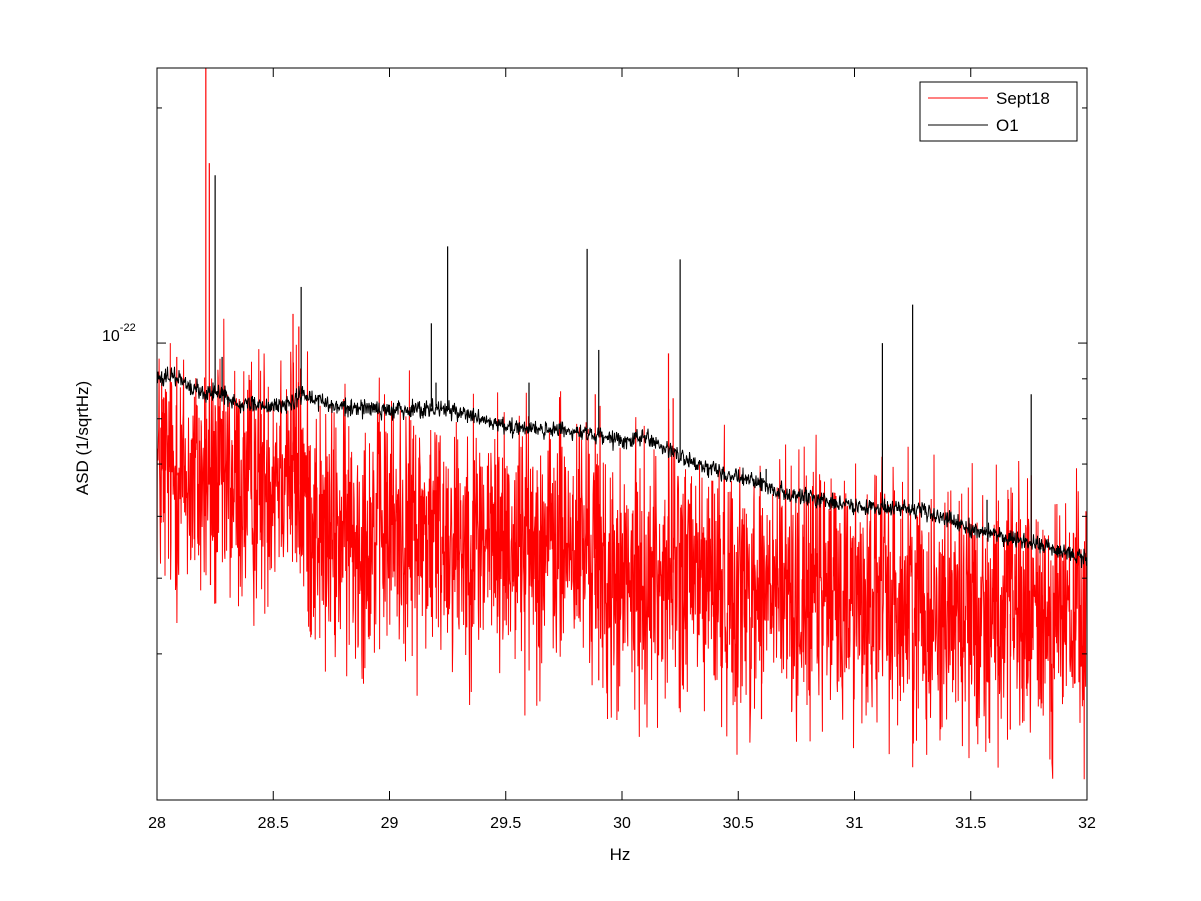 Image resolution: width=1201 pixels, height=901 pixels. I want to click on x-tick-label: 31, so click(855, 823).